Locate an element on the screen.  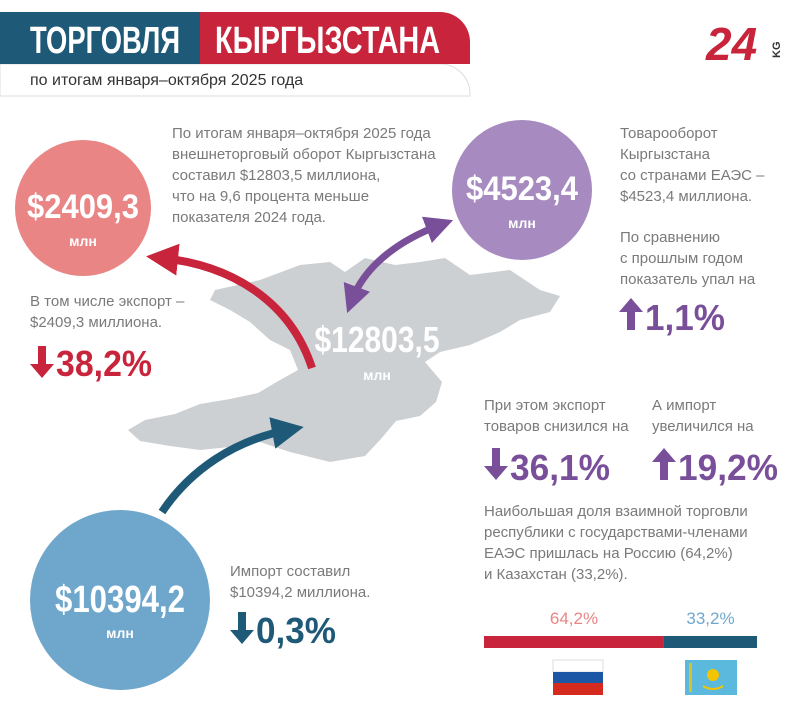
export-text: В том числе экспорт – is located at coordinates (107, 301).